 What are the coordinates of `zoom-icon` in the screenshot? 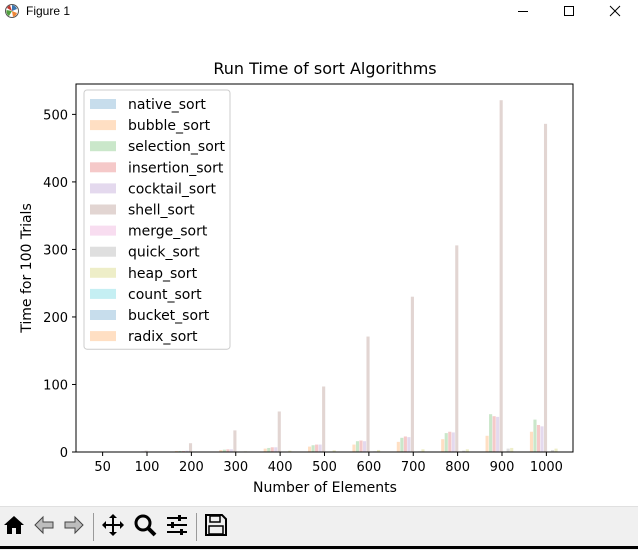 It's located at (145, 527).